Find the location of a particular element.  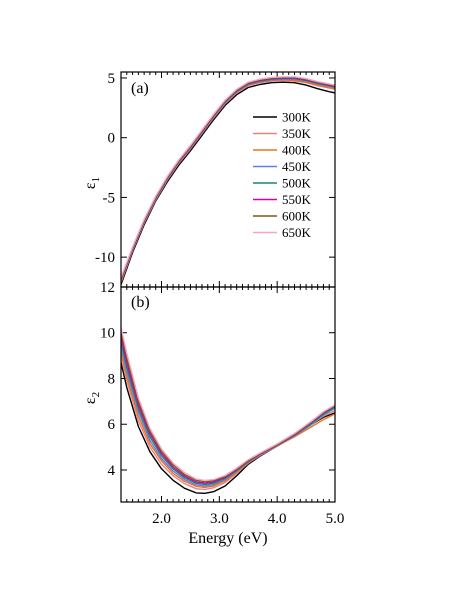

panel-b-y-tick-label: 8 is located at coordinates (112, 379).